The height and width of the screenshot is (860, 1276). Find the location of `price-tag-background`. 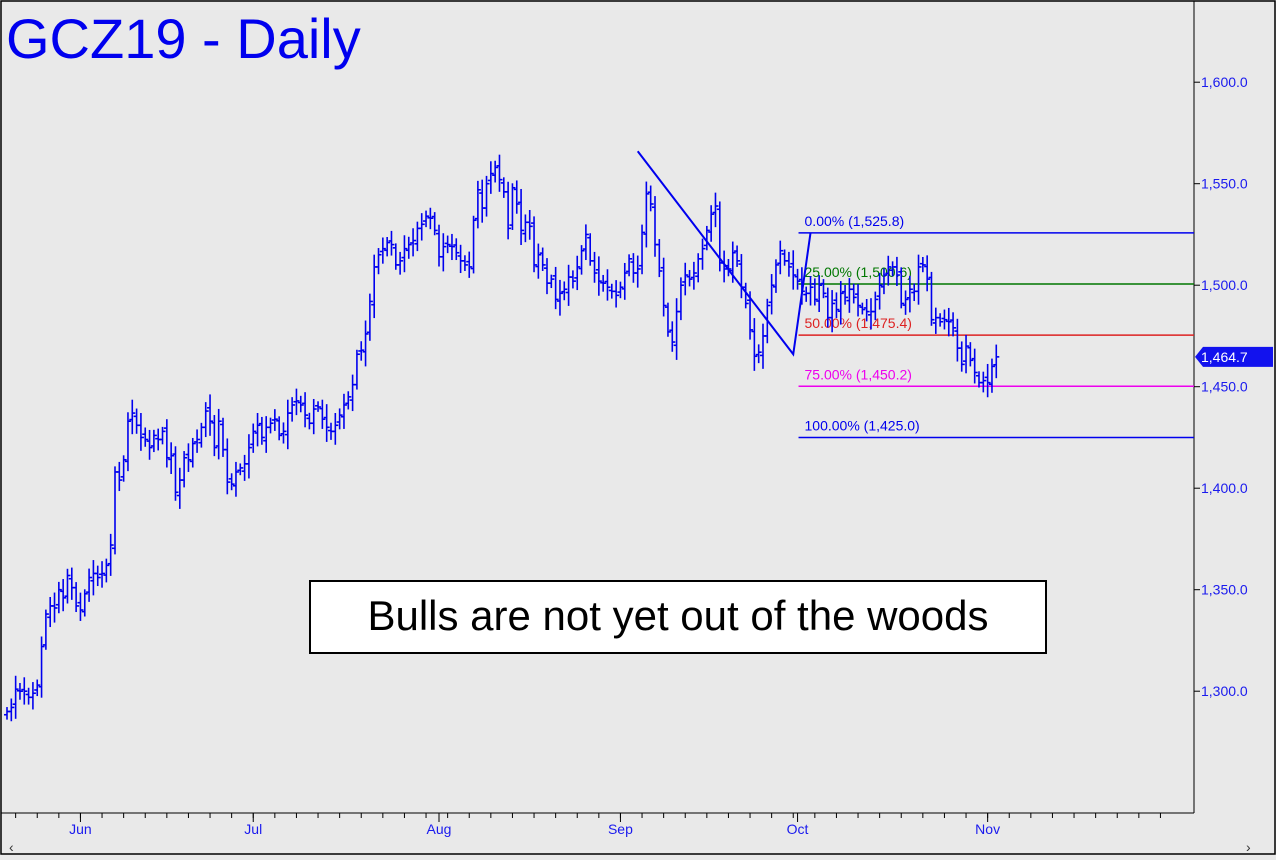

price-tag-background is located at coordinates (1234, 356).